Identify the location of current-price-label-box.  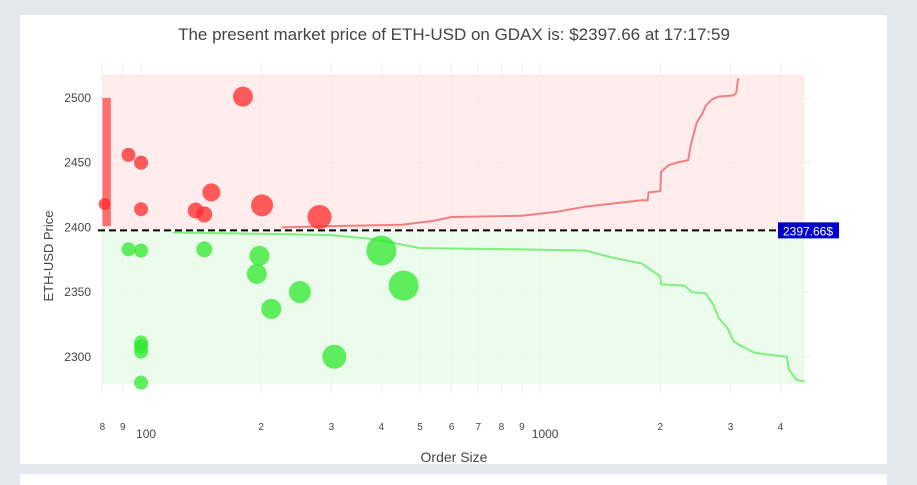
(808, 230).